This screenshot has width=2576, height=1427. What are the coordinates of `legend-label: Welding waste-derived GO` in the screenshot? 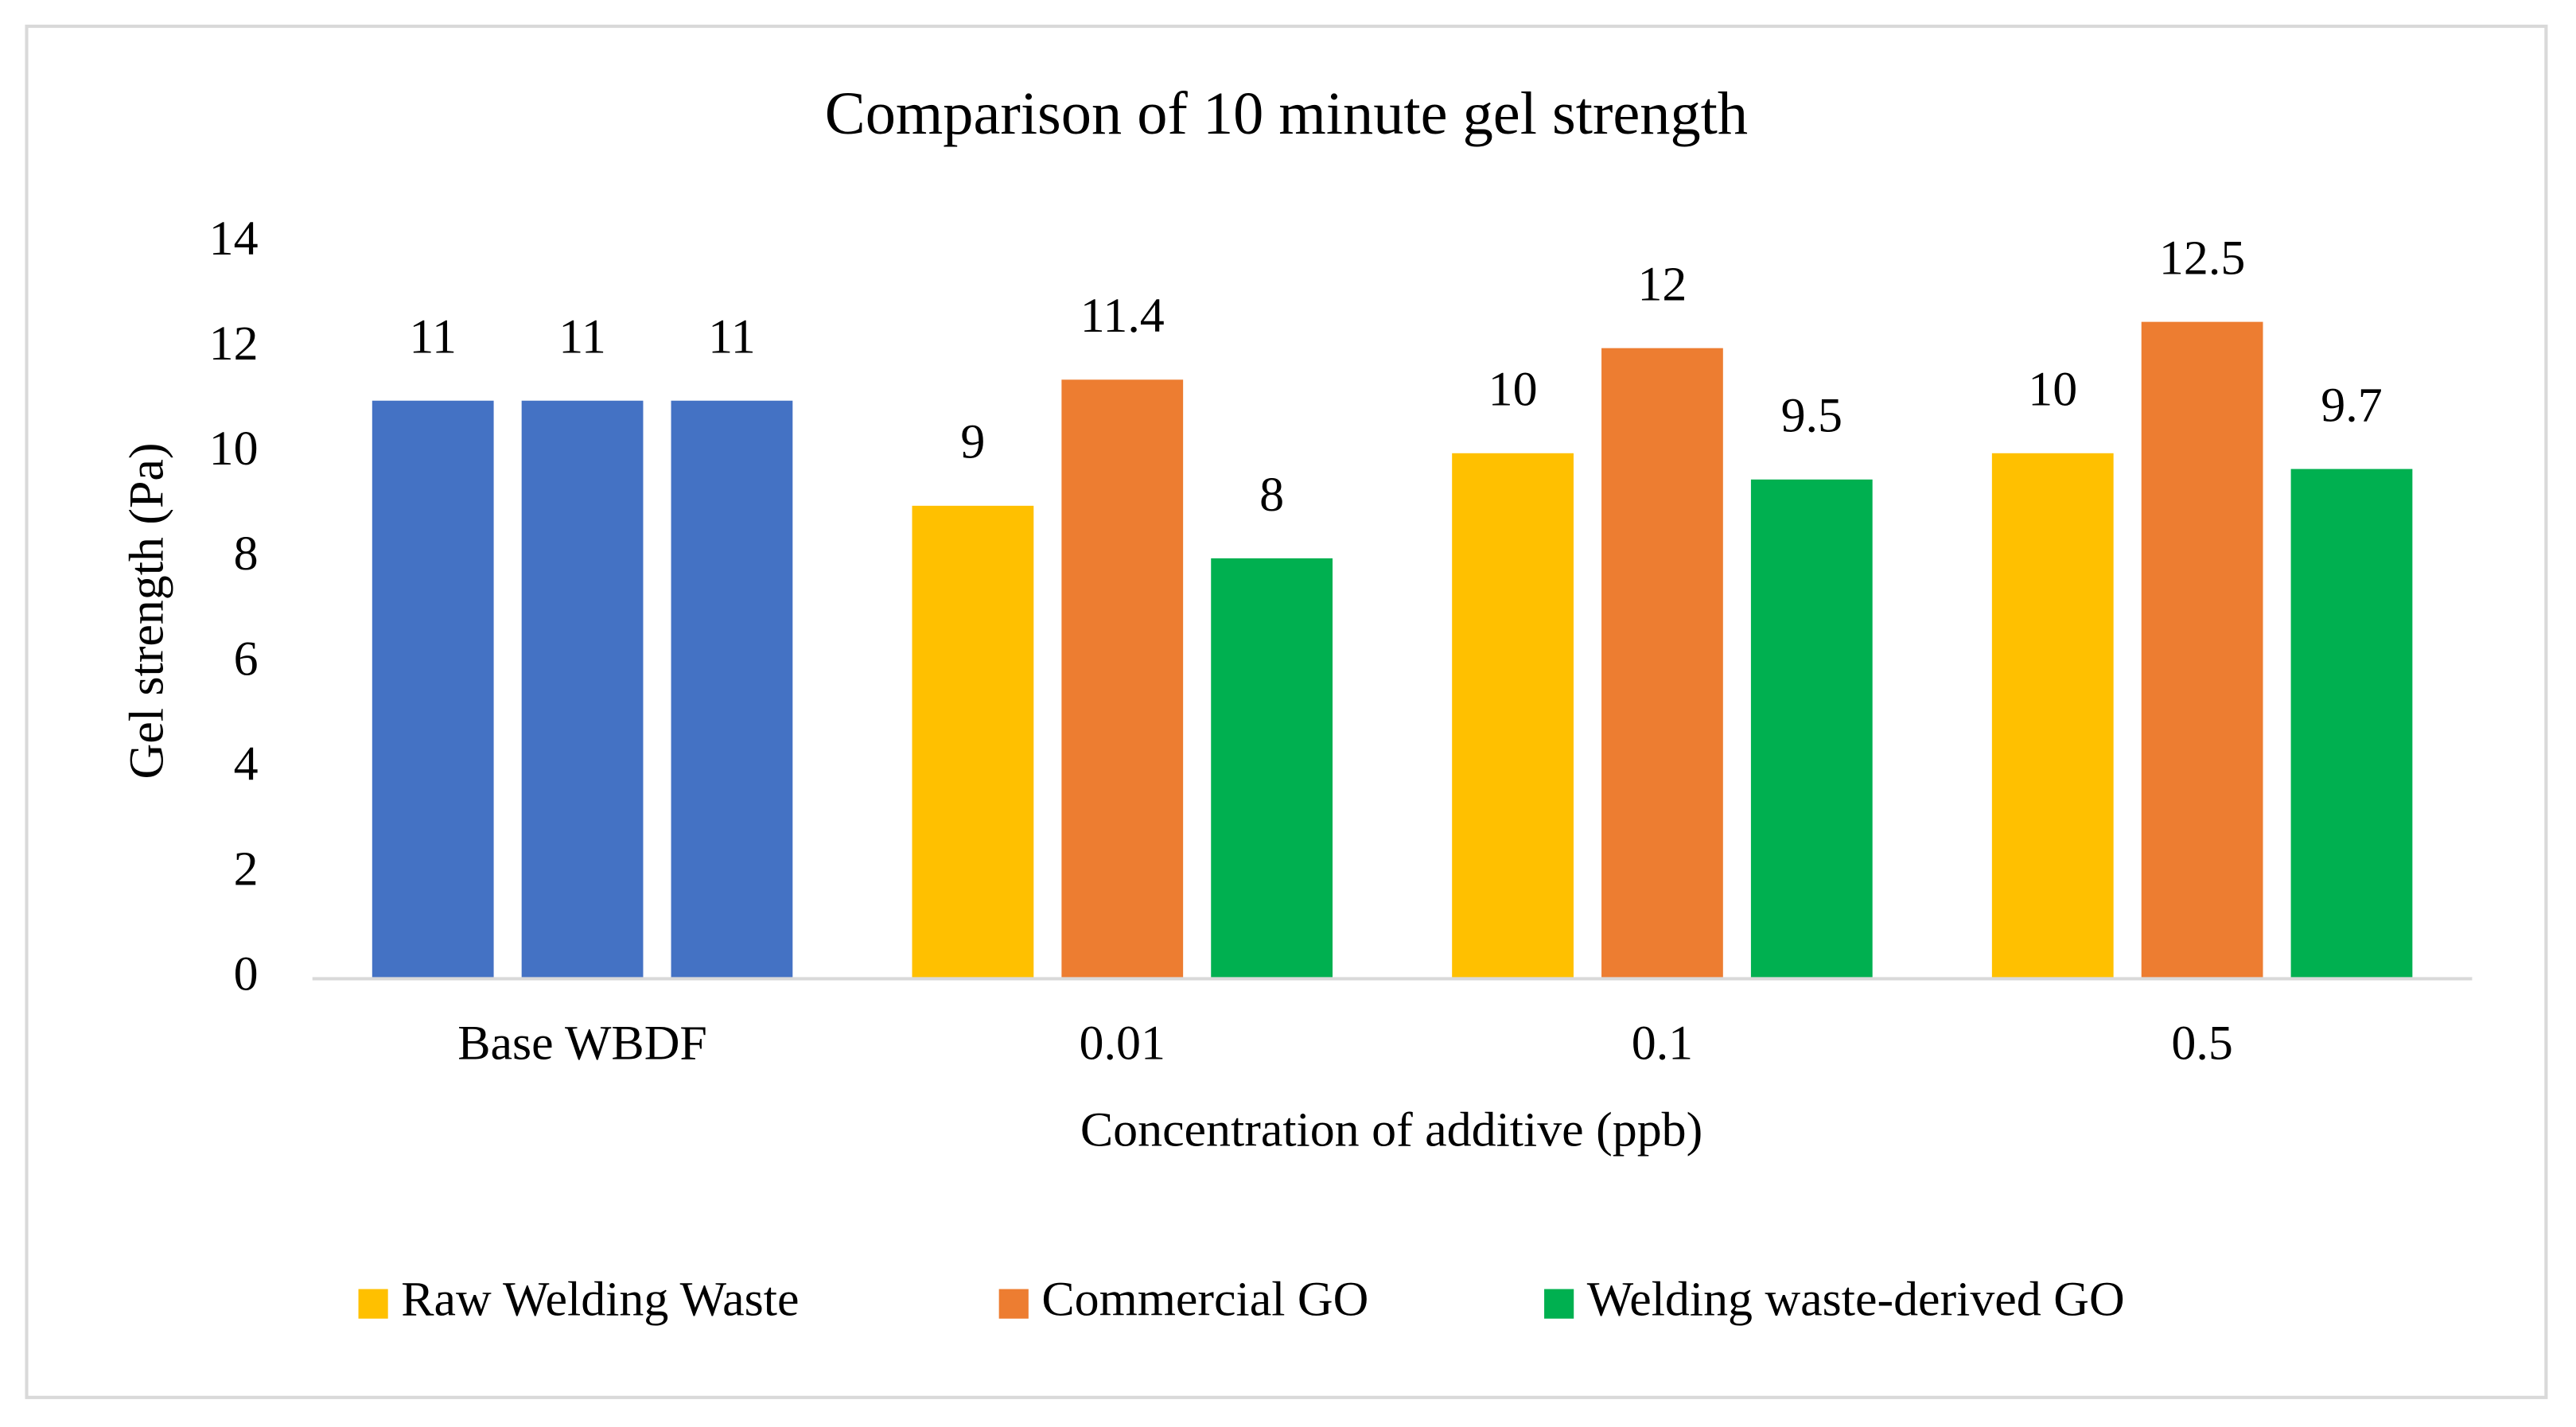 It's located at (1856, 1299).